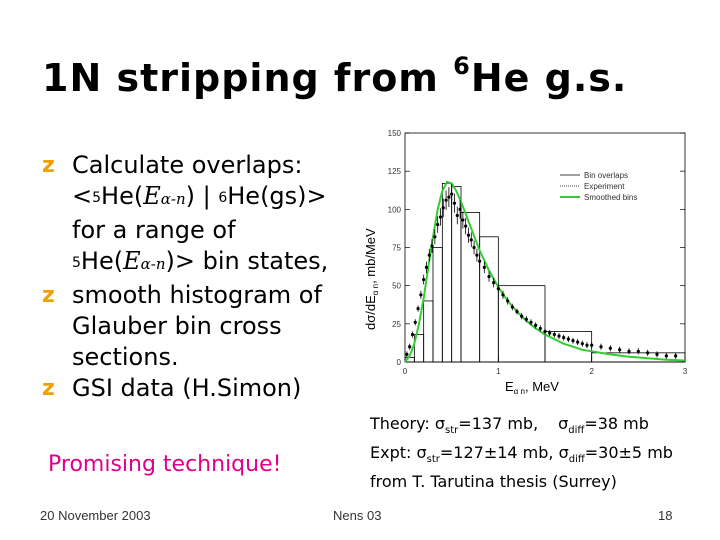 This screenshot has width=720, height=540. Describe the element at coordinates (200, 261) in the screenshot. I see `bin-states-line: 5He(Eα-n)> bin states,` at that location.